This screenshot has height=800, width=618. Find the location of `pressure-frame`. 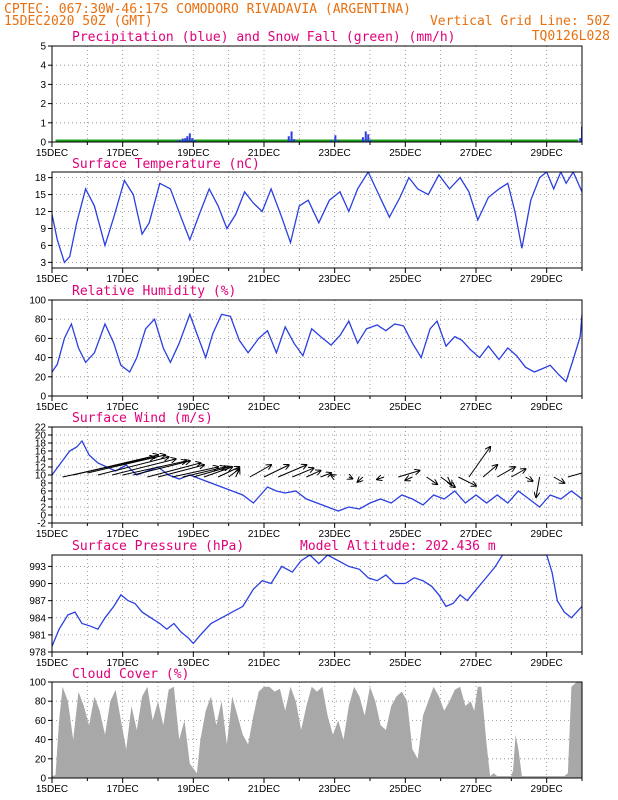

pressure-frame is located at coordinates (317, 603).